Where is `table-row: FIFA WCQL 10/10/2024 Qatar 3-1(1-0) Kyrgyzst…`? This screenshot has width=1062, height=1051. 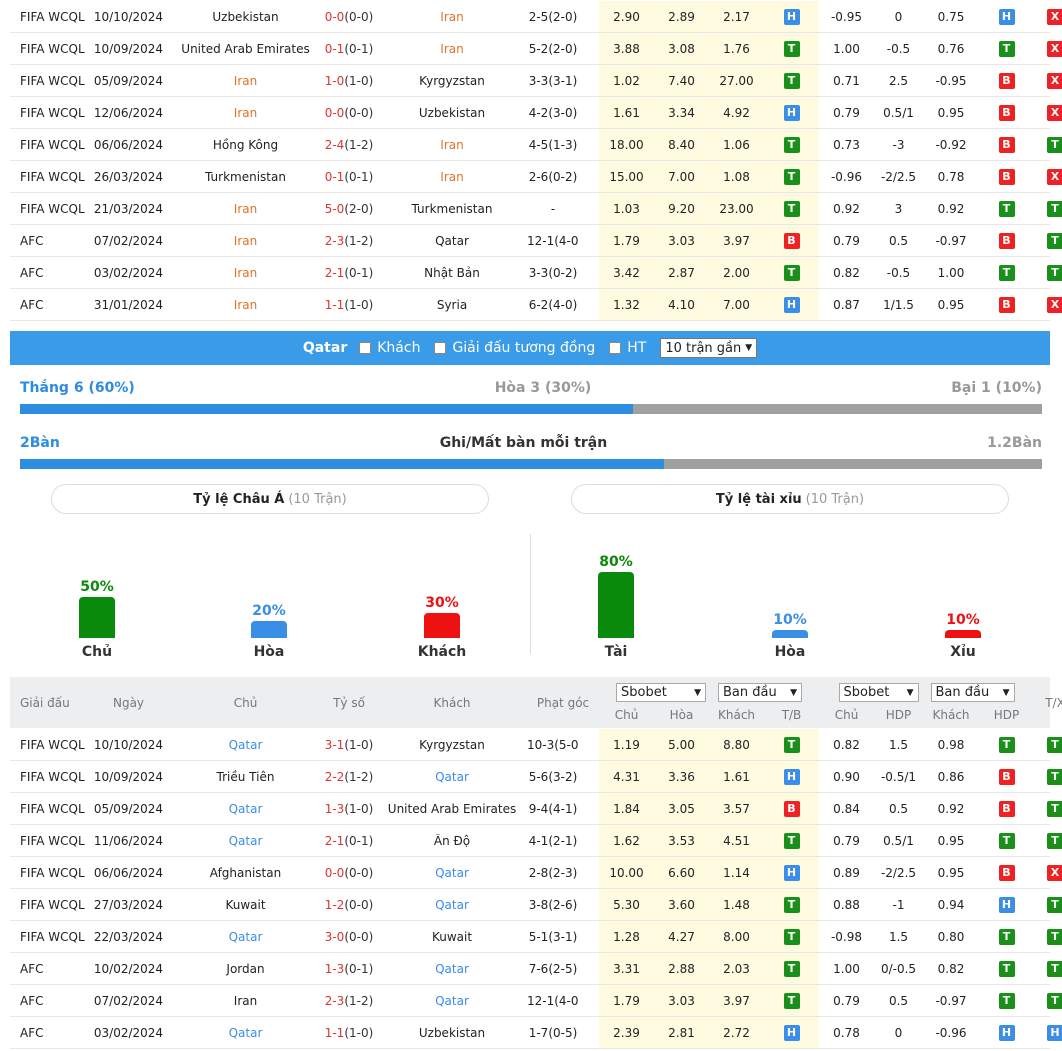
table-row: FIFA WCQL 10/10/2024 Qatar 3-1(1-0) Kyrgyzst… is located at coordinates (536, 745).